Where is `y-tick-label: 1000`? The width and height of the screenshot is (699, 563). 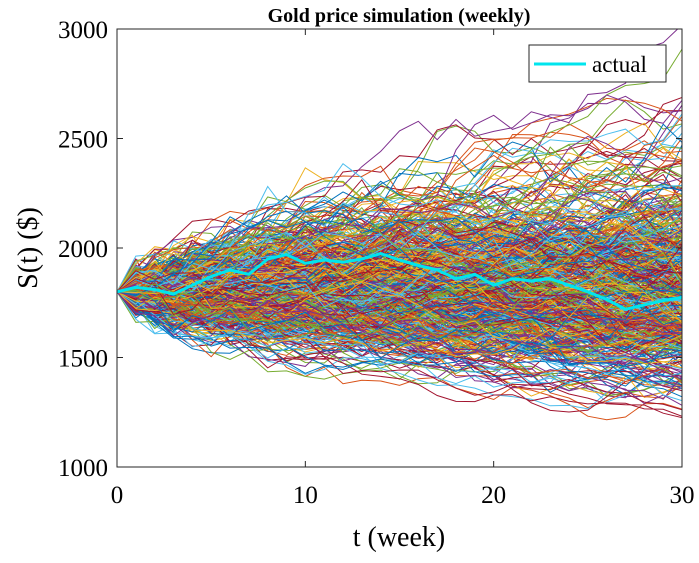 y-tick-label: 1000 is located at coordinates (83, 468).